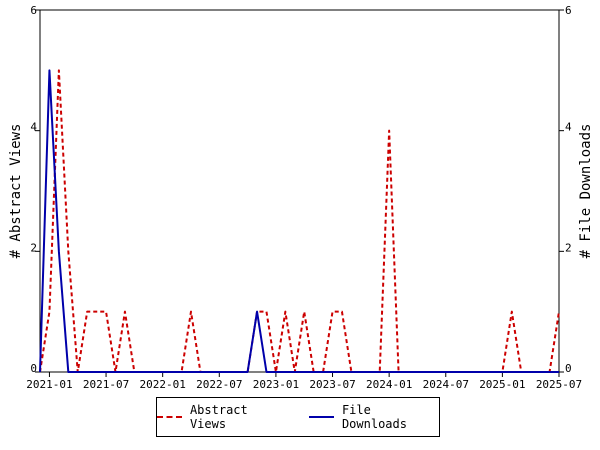  Describe the element at coordinates (568, 127) in the screenshot. I see `y-right-tick-label: 4` at that location.